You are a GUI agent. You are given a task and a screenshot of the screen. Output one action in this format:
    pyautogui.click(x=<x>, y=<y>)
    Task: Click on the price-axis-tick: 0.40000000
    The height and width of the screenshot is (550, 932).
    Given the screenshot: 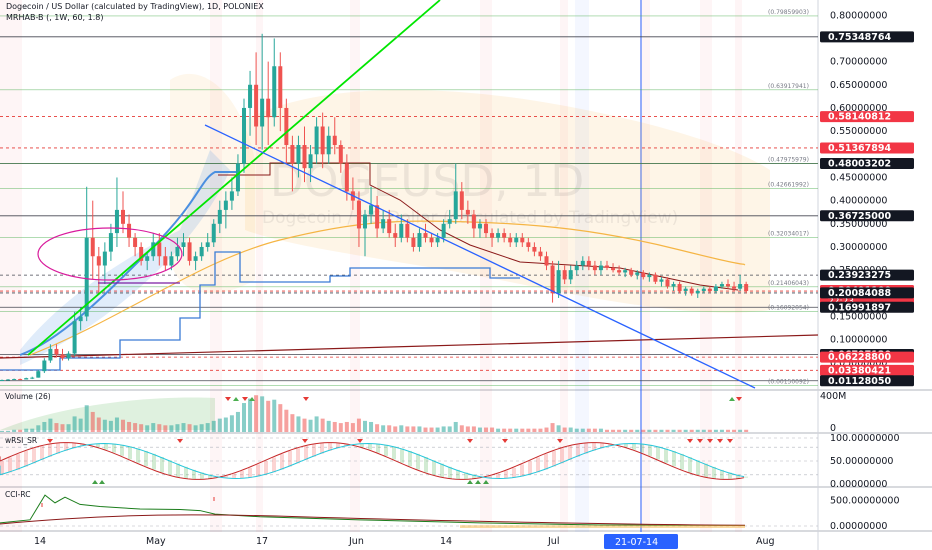 What is the action you would take?
    pyautogui.click(x=858, y=201)
    